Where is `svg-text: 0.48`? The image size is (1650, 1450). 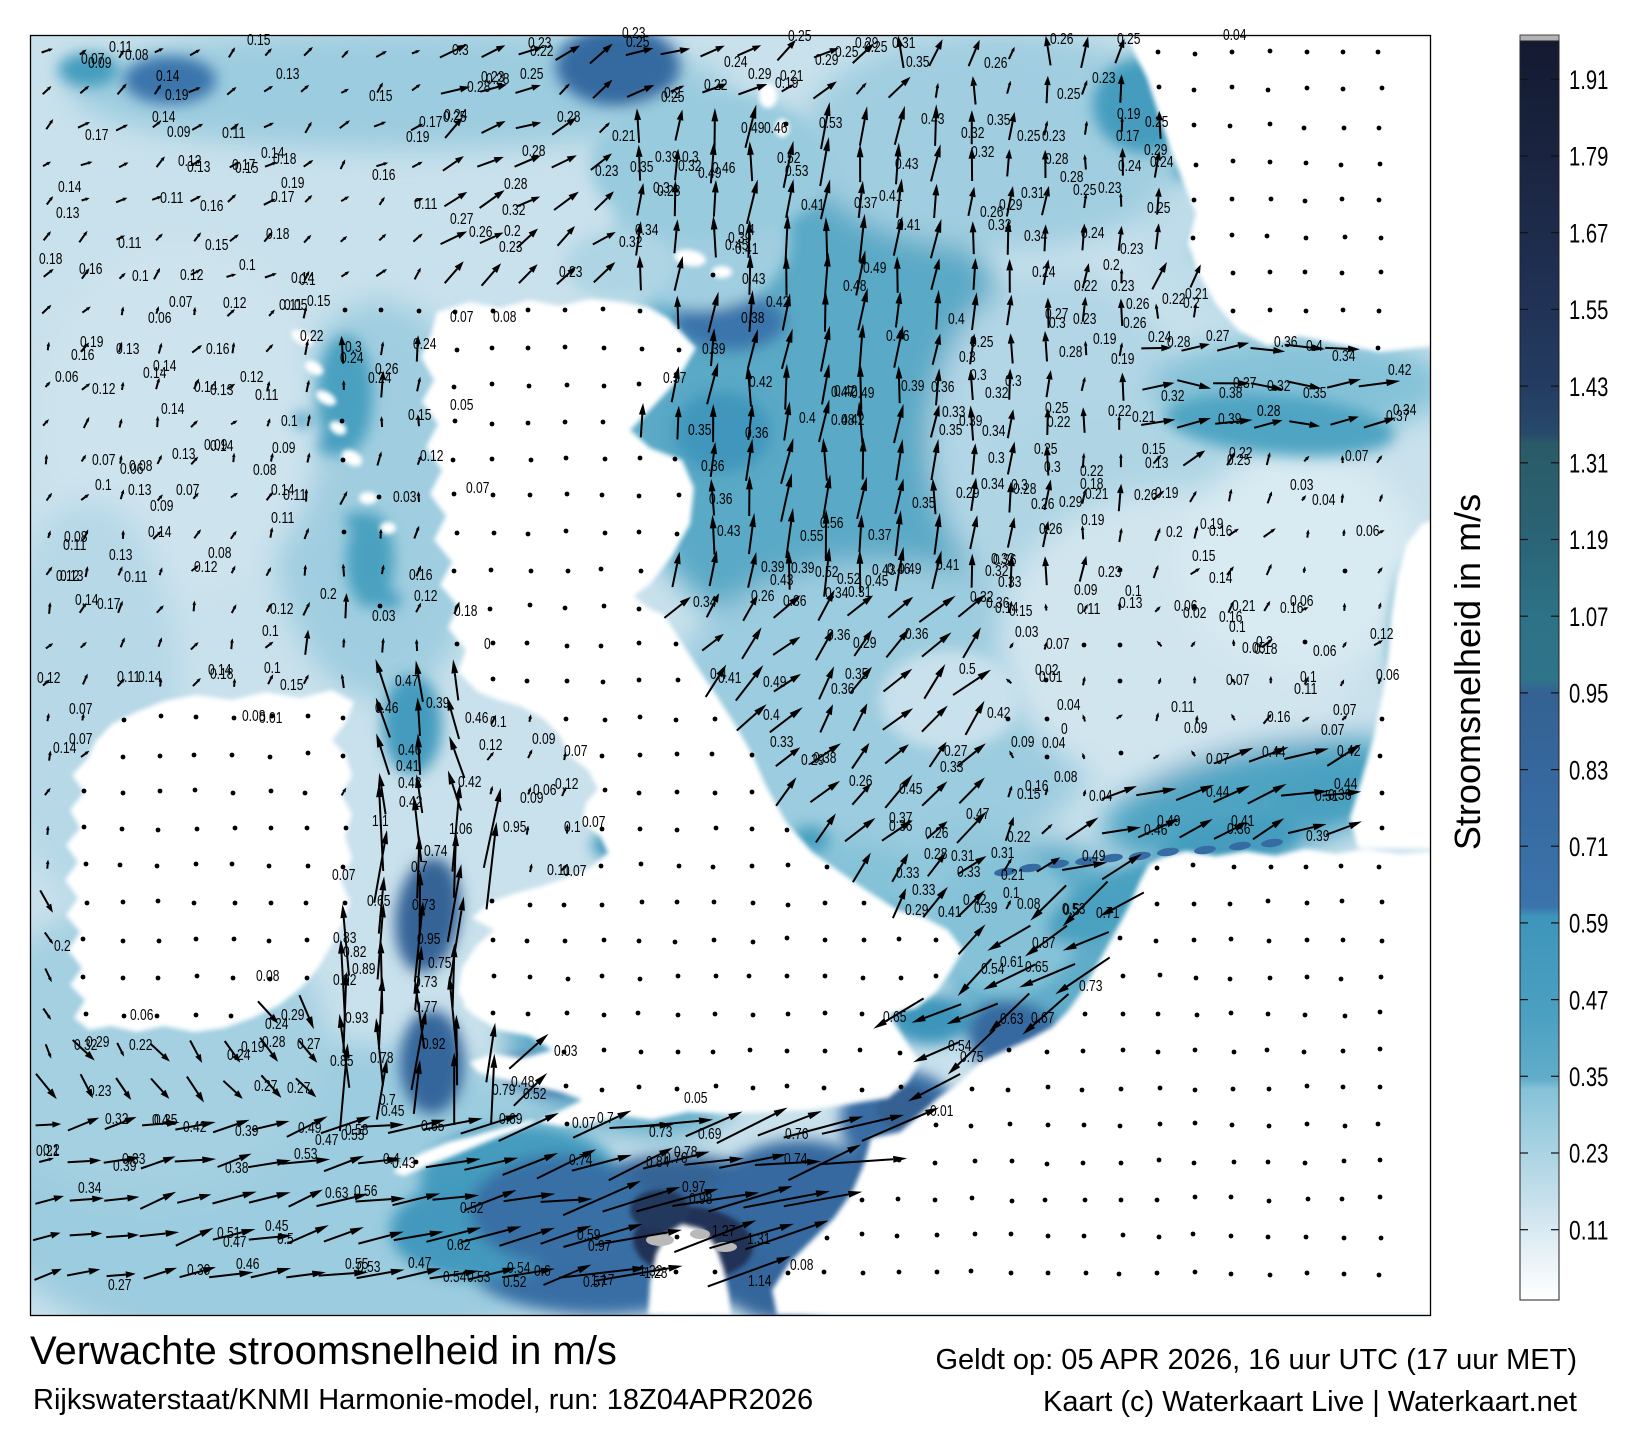
svg-text: 0.48 is located at coordinates (522, 1082).